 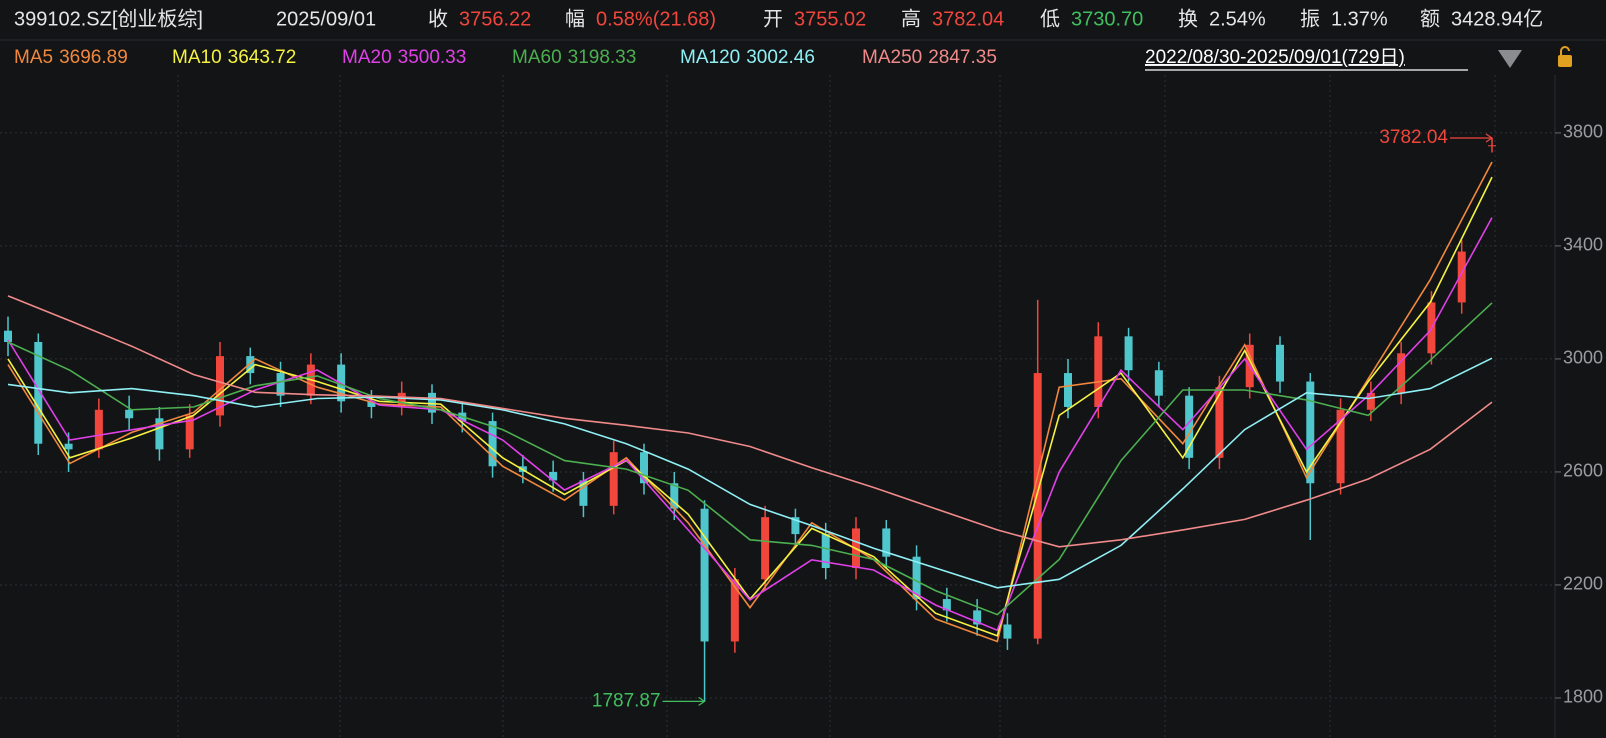 What do you see at coordinates (1583, 245) in the screenshot?
I see `y-tick-label: 3400` at bounding box center [1583, 245].